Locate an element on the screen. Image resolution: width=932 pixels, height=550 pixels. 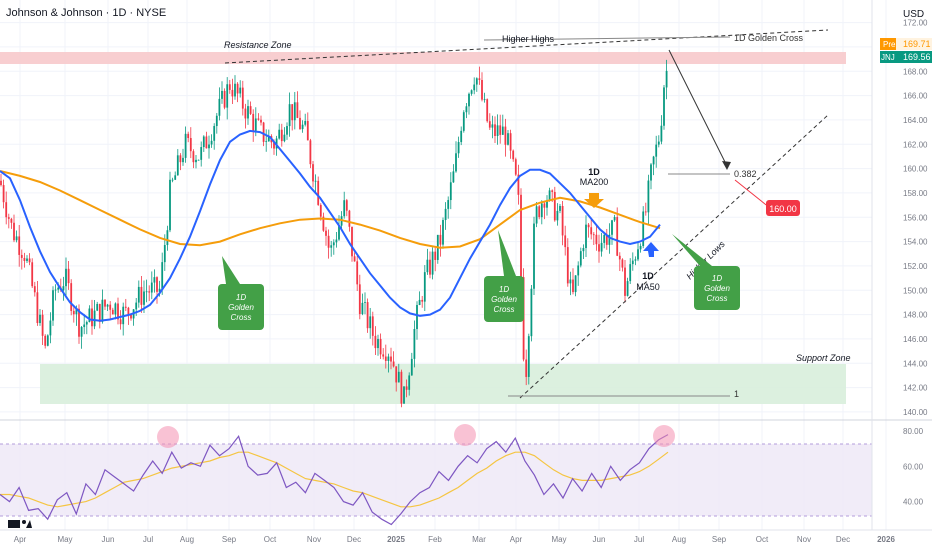
time-tick-label: 2025 is located at coordinates (396, 539).